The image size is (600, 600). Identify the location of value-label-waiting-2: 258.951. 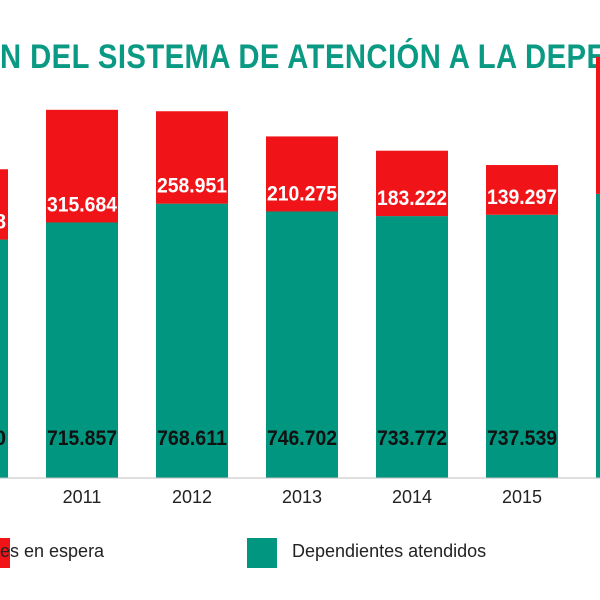
(192, 186).